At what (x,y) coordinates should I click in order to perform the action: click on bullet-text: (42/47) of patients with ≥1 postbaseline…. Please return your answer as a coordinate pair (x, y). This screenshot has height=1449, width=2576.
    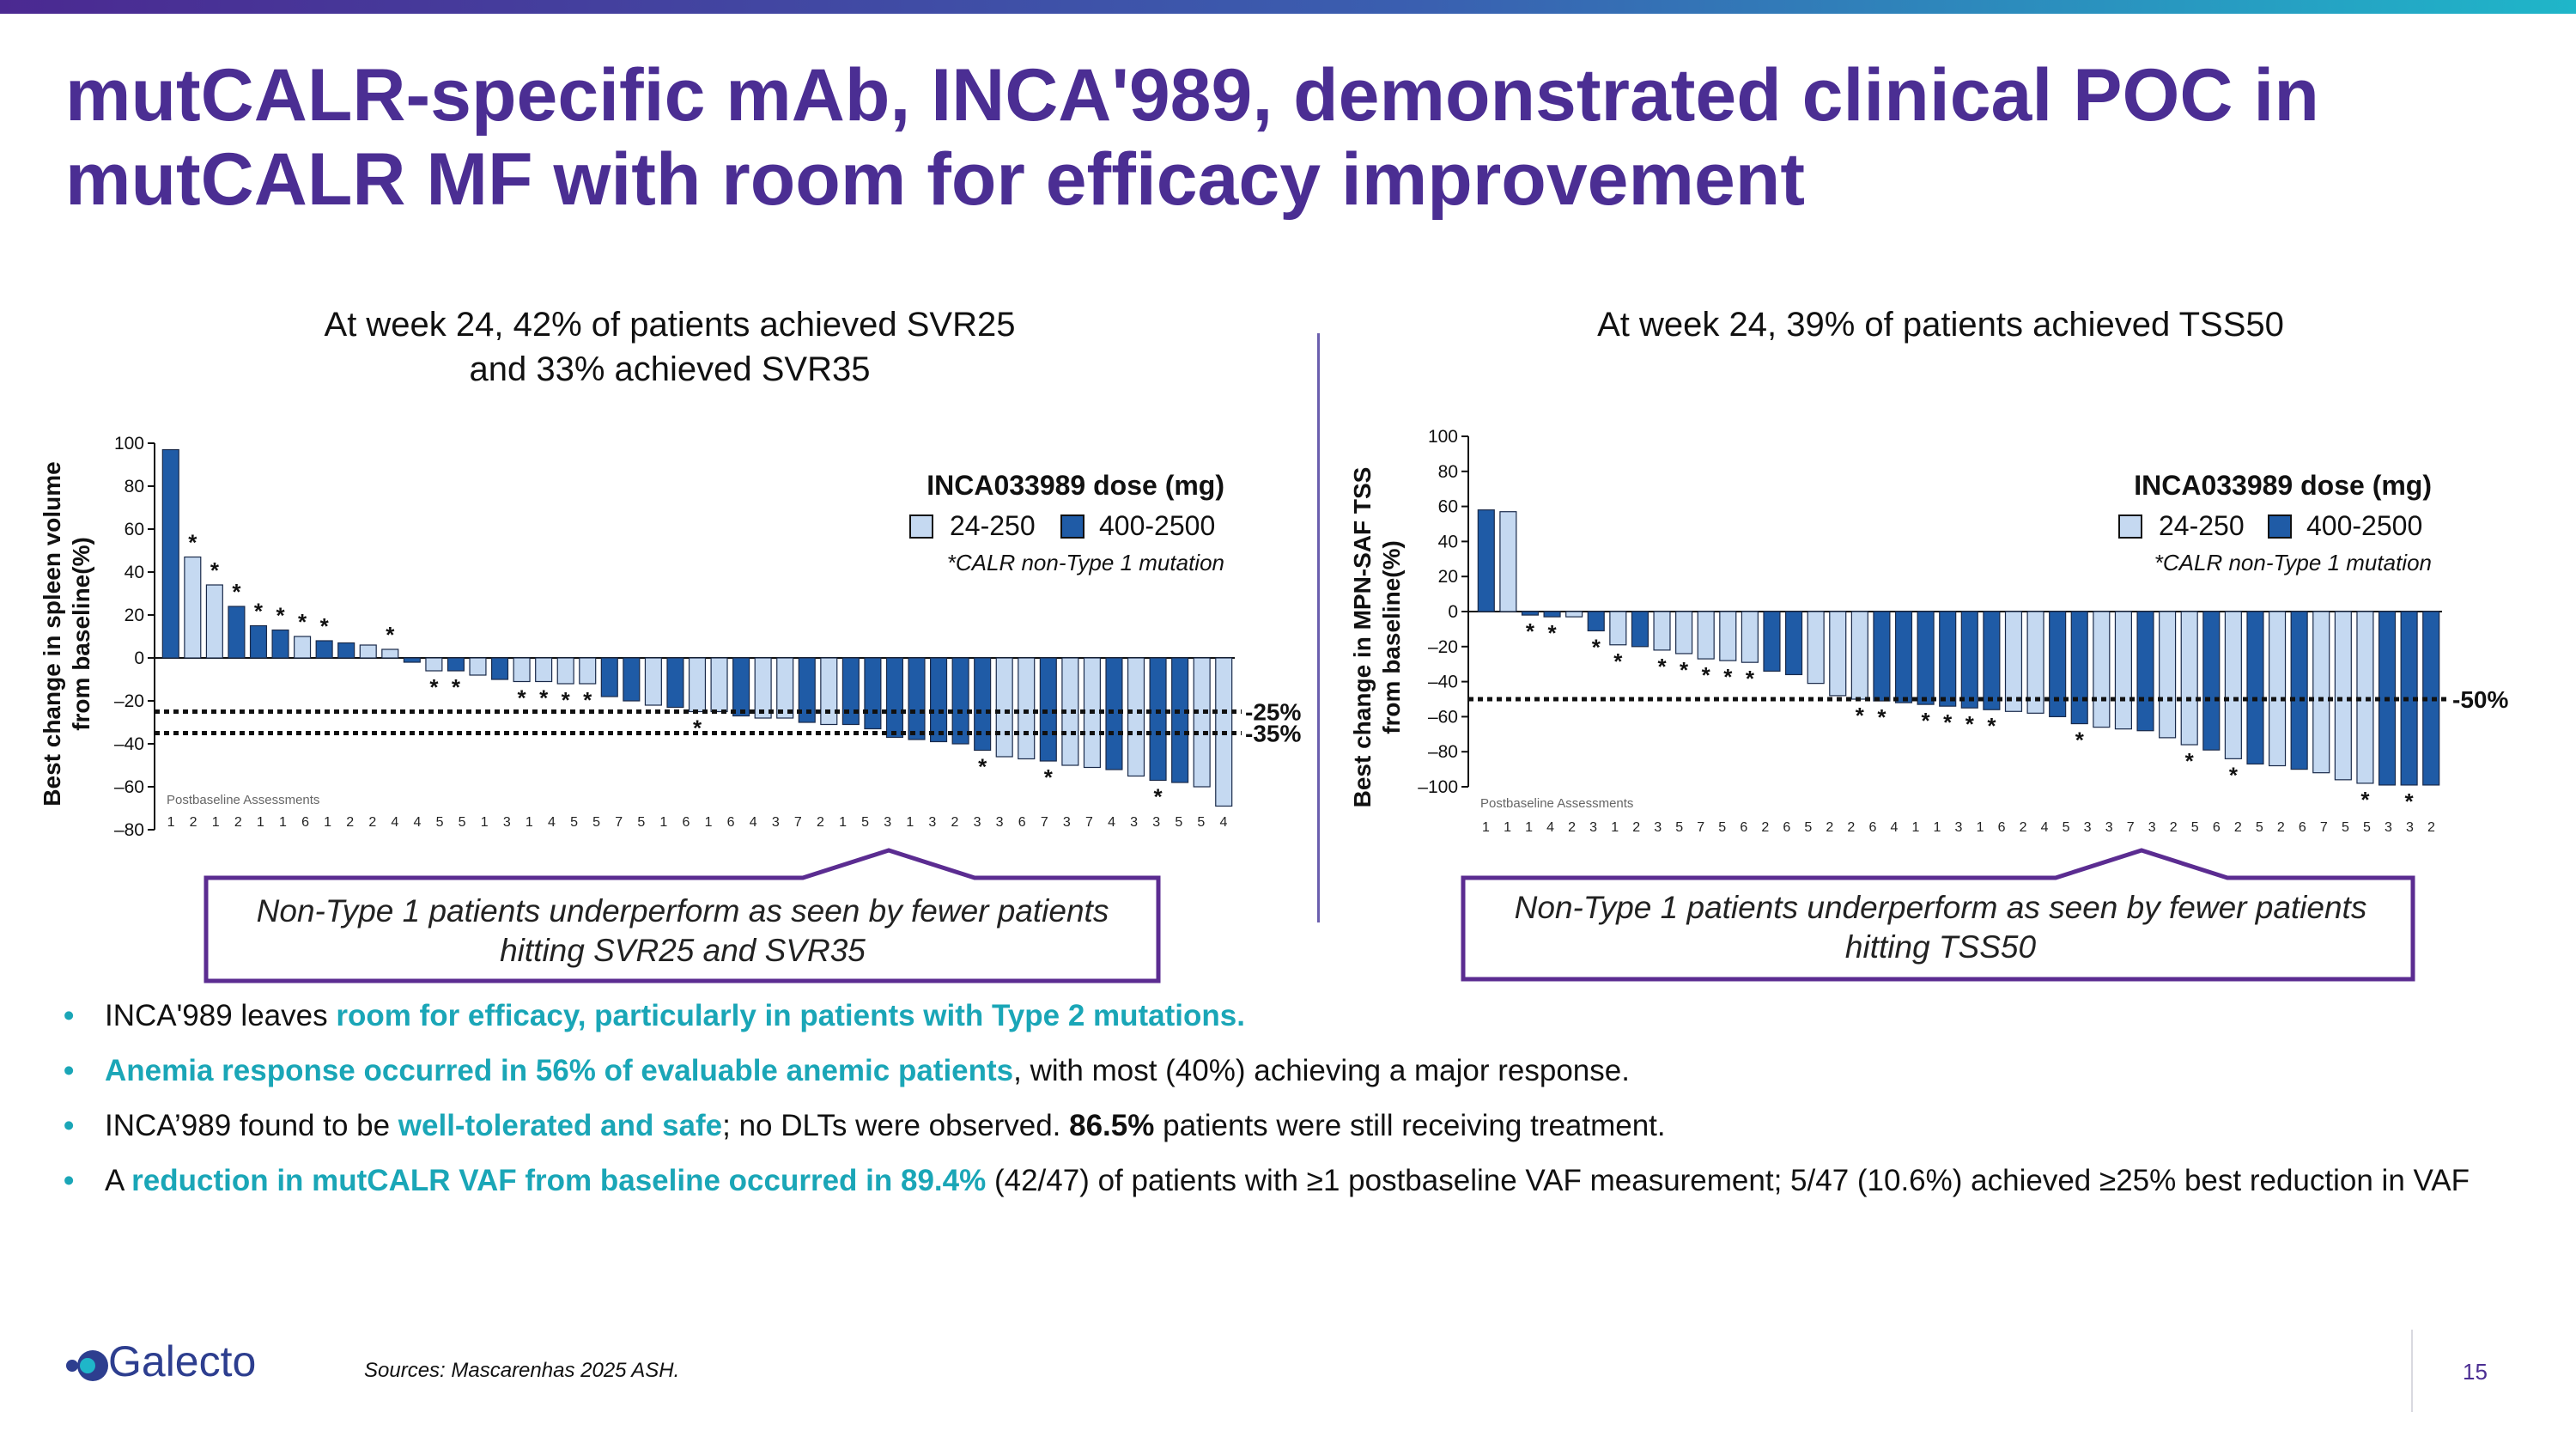
    Looking at the image, I should click on (1728, 1180).